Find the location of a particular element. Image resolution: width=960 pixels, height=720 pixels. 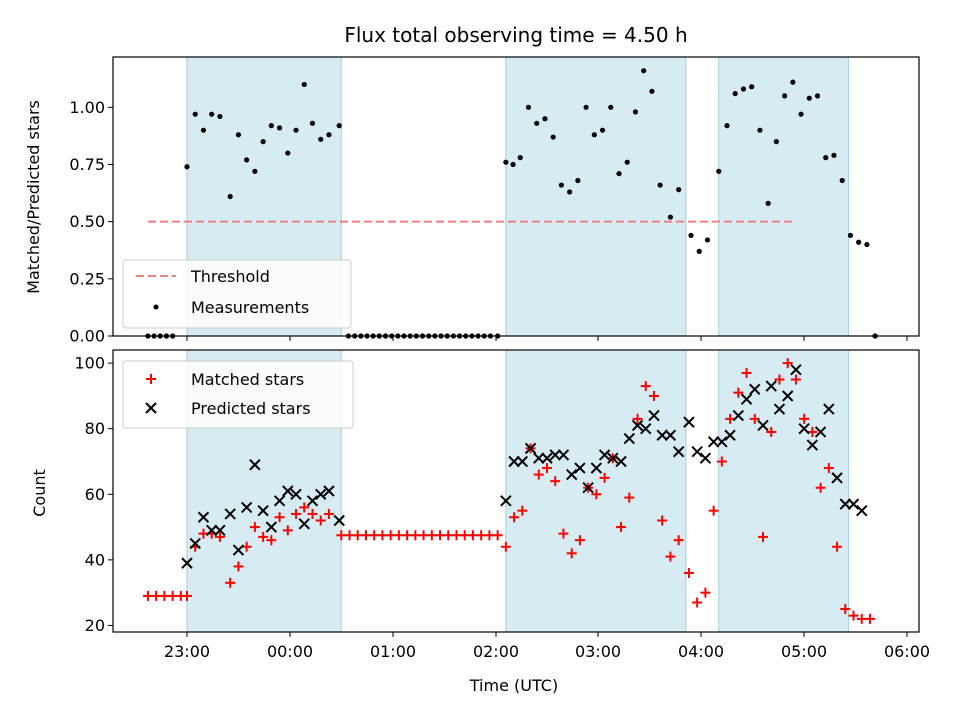

y-tick-label: 20 is located at coordinates (95, 625).